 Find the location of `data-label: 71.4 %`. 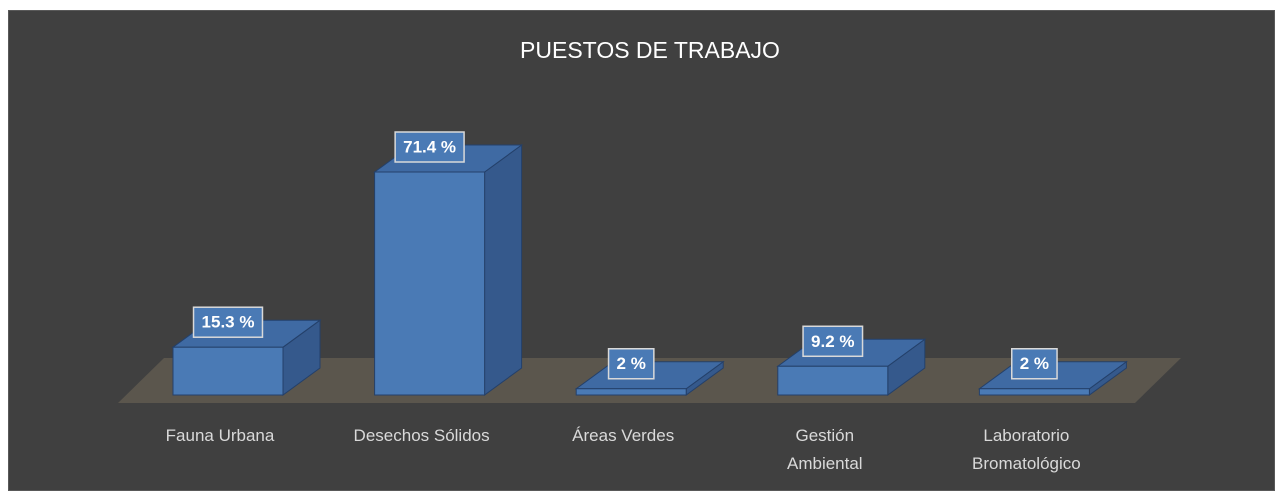

data-label: 71.4 % is located at coordinates (429, 146).